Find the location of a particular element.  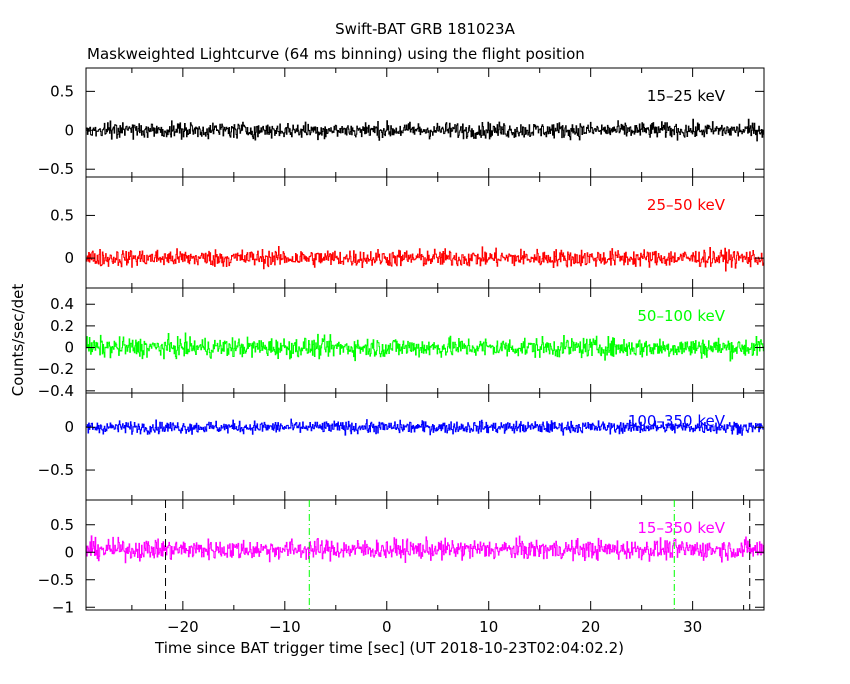

x-tick-label: 10 is located at coordinates (488, 627).